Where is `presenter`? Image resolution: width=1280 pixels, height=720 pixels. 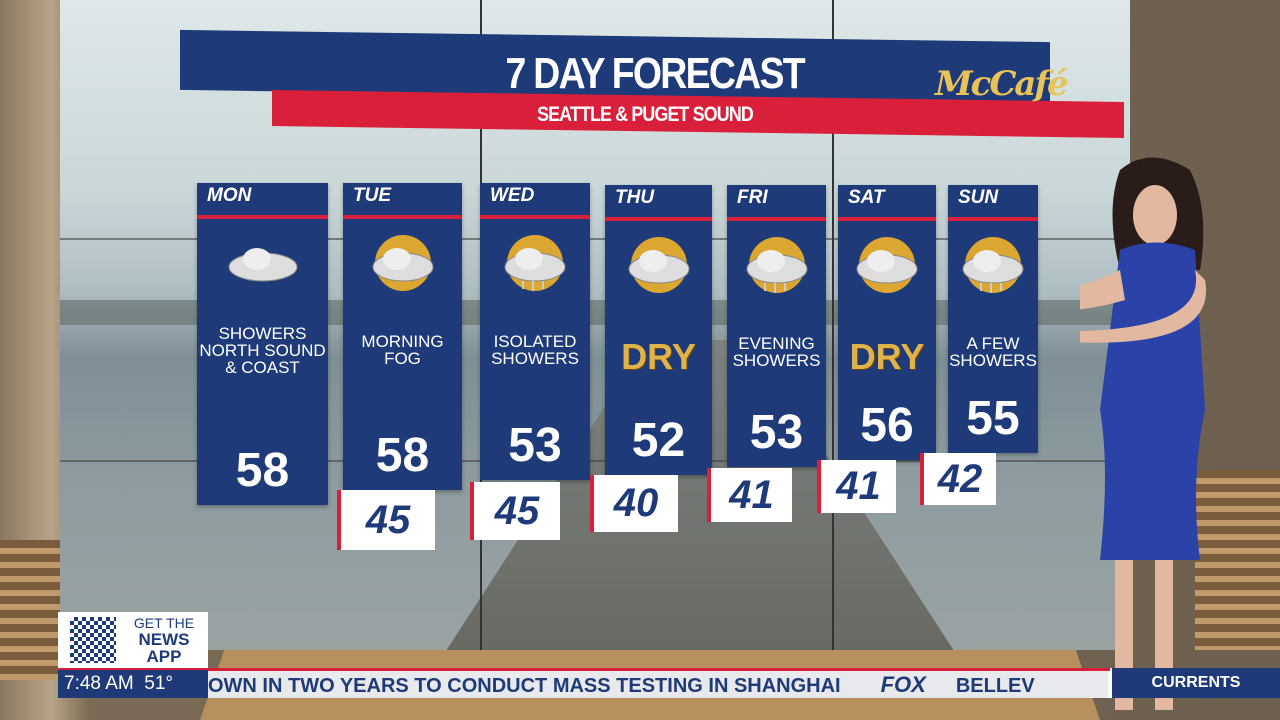
presenter is located at coordinates (1143, 433).